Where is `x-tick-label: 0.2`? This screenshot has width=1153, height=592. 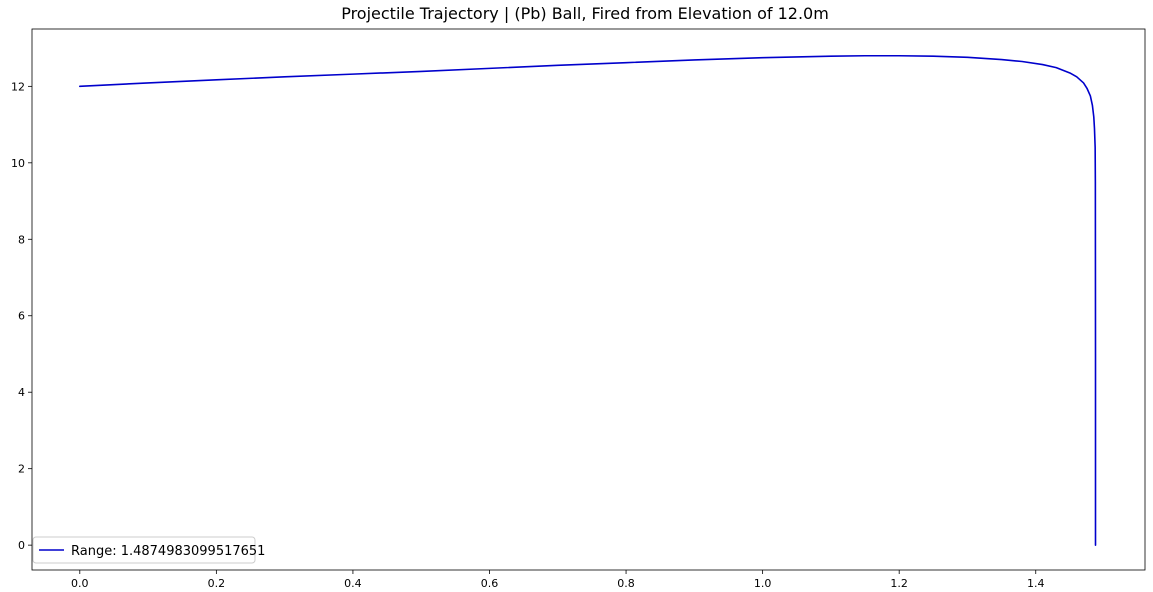
x-tick-label: 0.2 is located at coordinates (217, 583).